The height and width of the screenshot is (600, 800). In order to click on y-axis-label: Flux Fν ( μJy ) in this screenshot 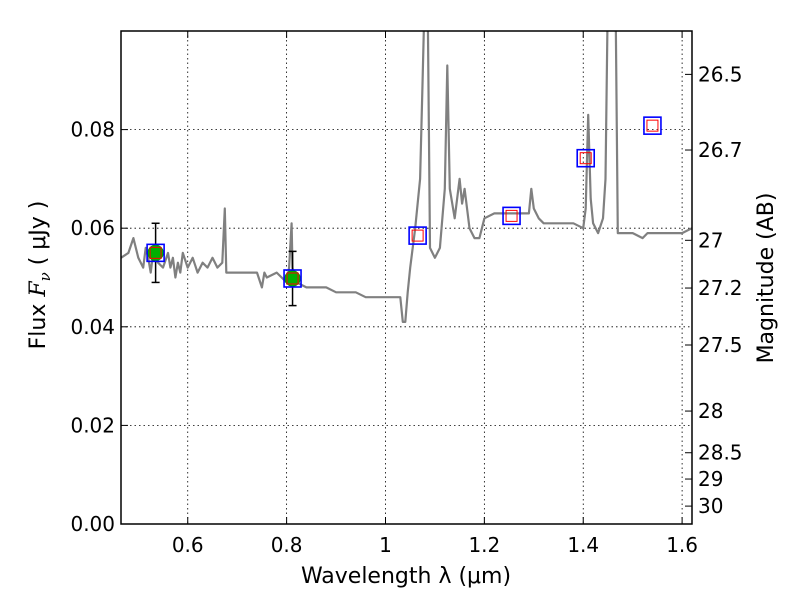, I will do `click(40, 275)`.